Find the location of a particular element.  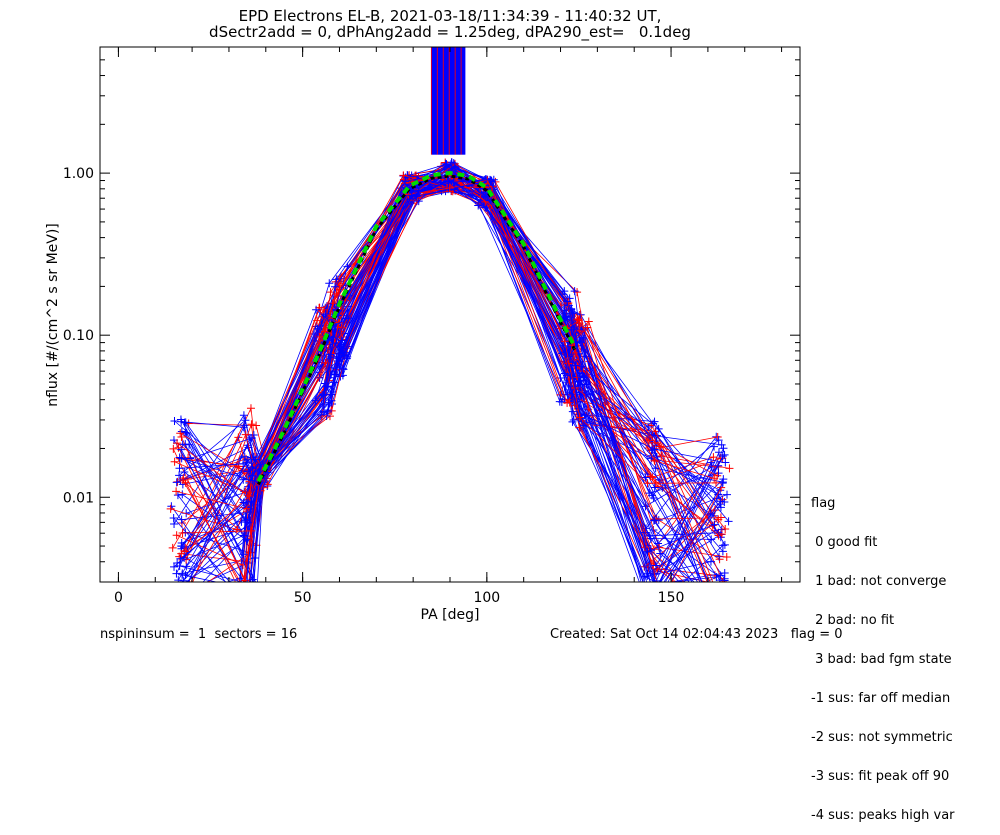

x-axis-label: PA [deg] is located at coordinates (450, 615).